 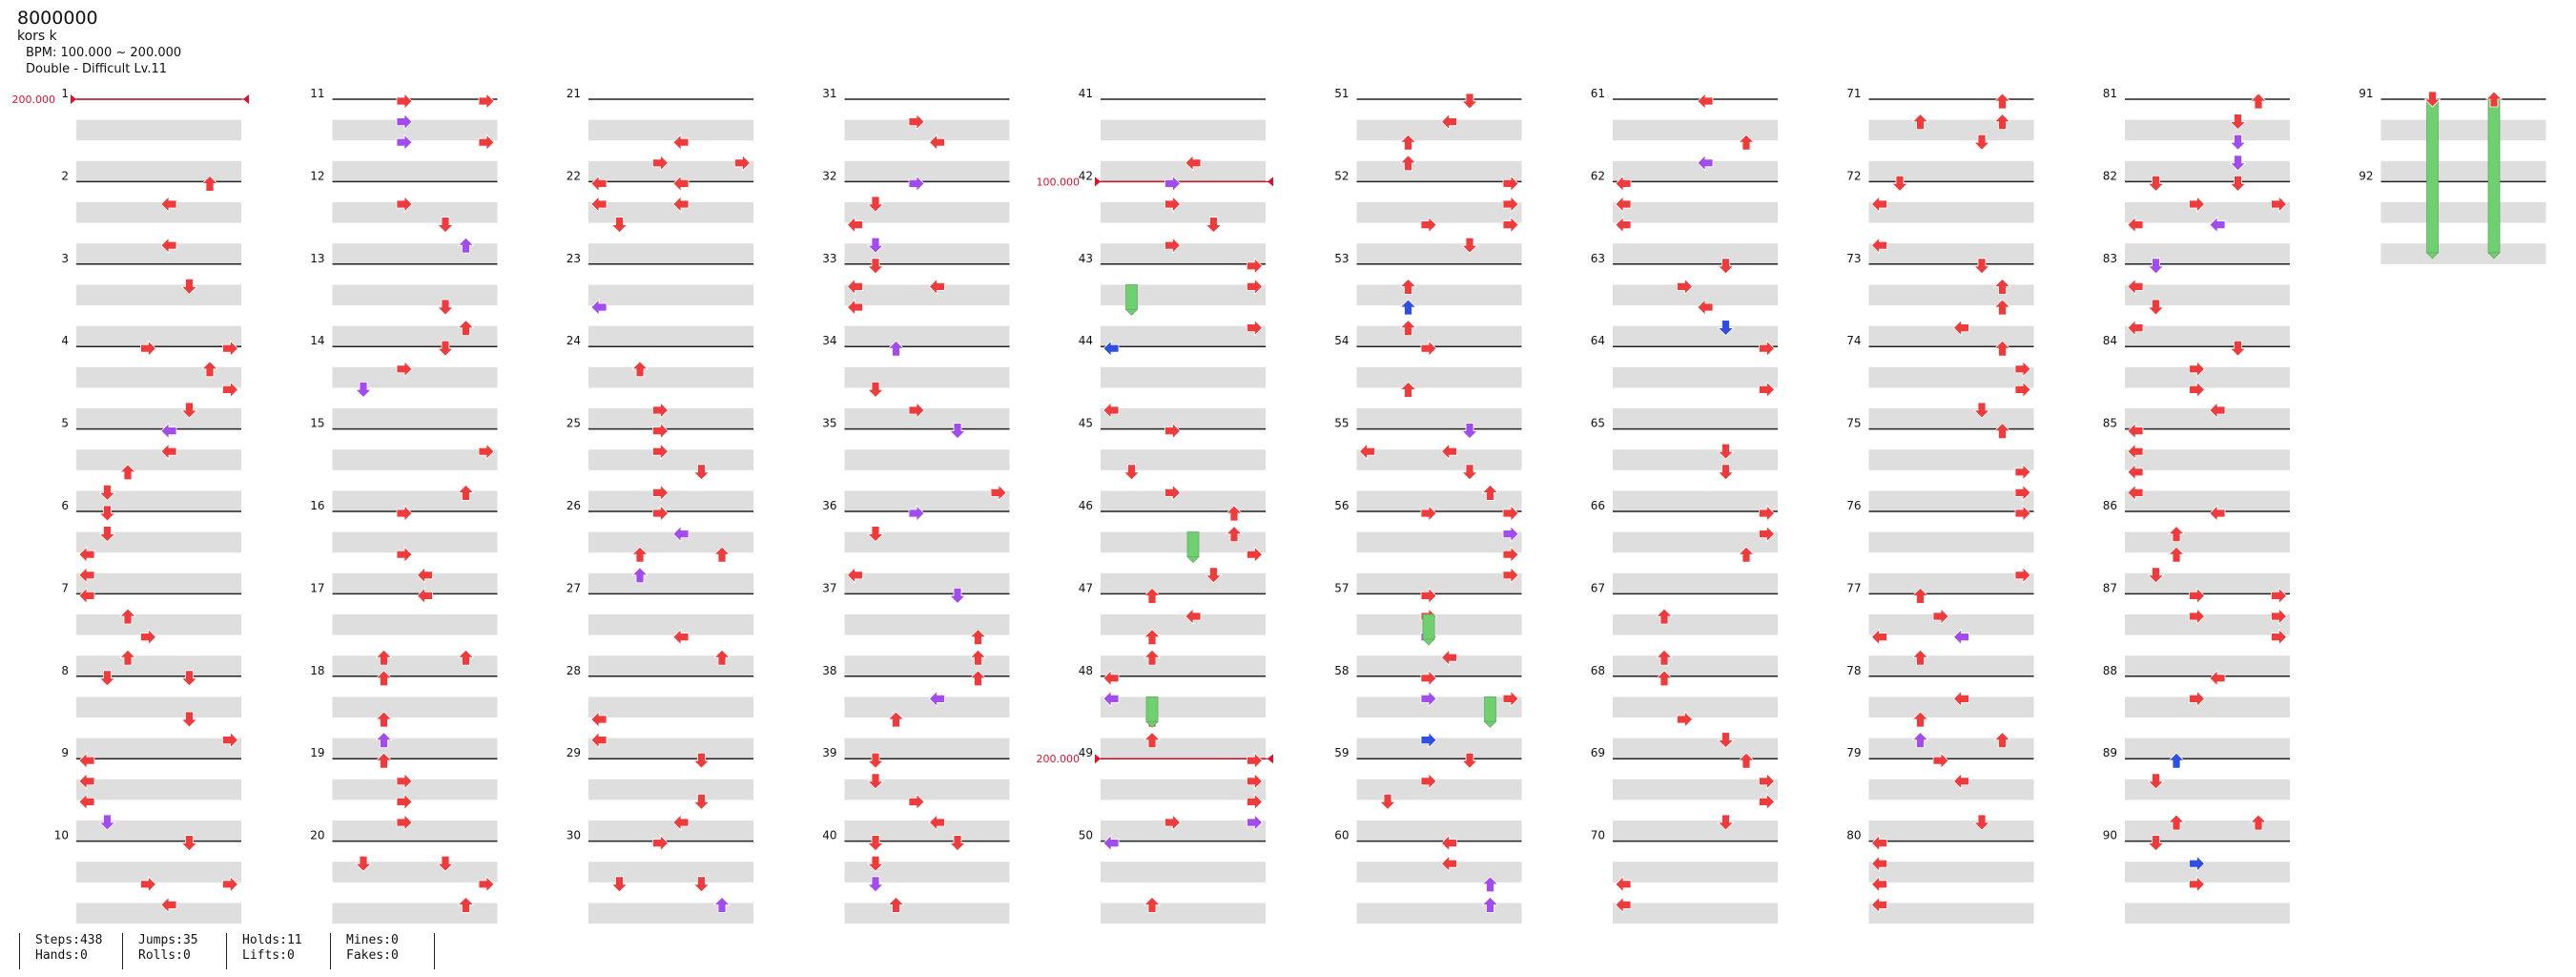 What do you see at coordinates (829, 670) in the screenshot?
I see `measure-number: 38` at bounding box center [829, 670].